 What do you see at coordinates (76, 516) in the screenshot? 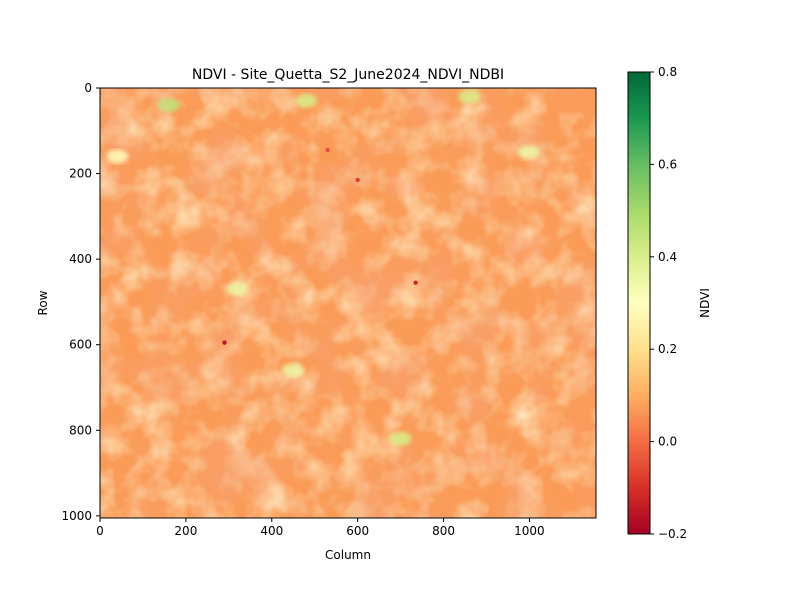
I see `y-tick-label: 1000` at bounding box center [76, 516].